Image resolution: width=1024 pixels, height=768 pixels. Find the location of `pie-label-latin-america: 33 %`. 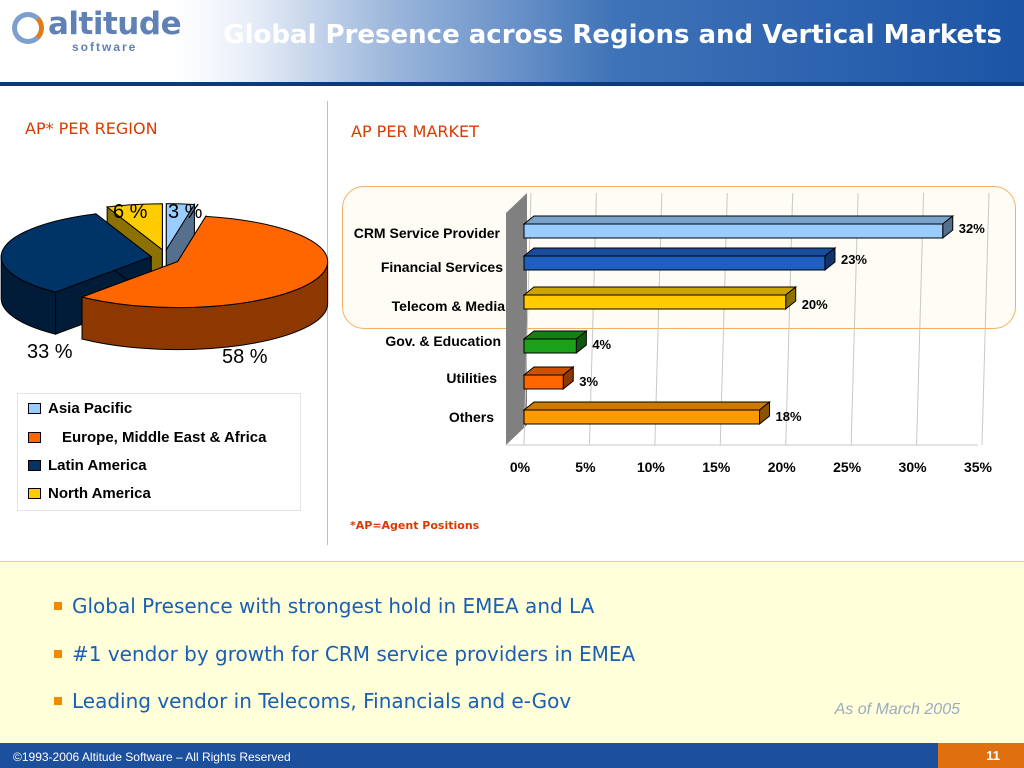

pie-label-latin-america: 33 % is located at coordinates (50, 352).